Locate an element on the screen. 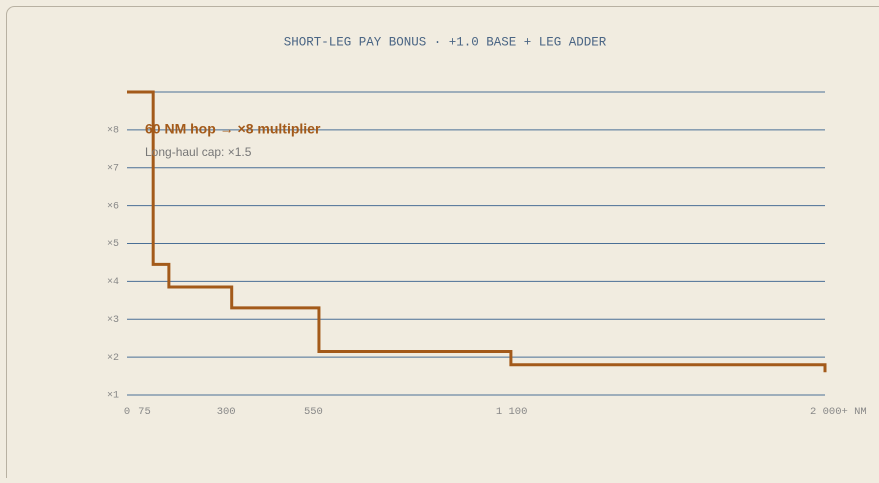 The image size is (879, 483). y-tick-label: ×3 is located at coordinates (113, 320).